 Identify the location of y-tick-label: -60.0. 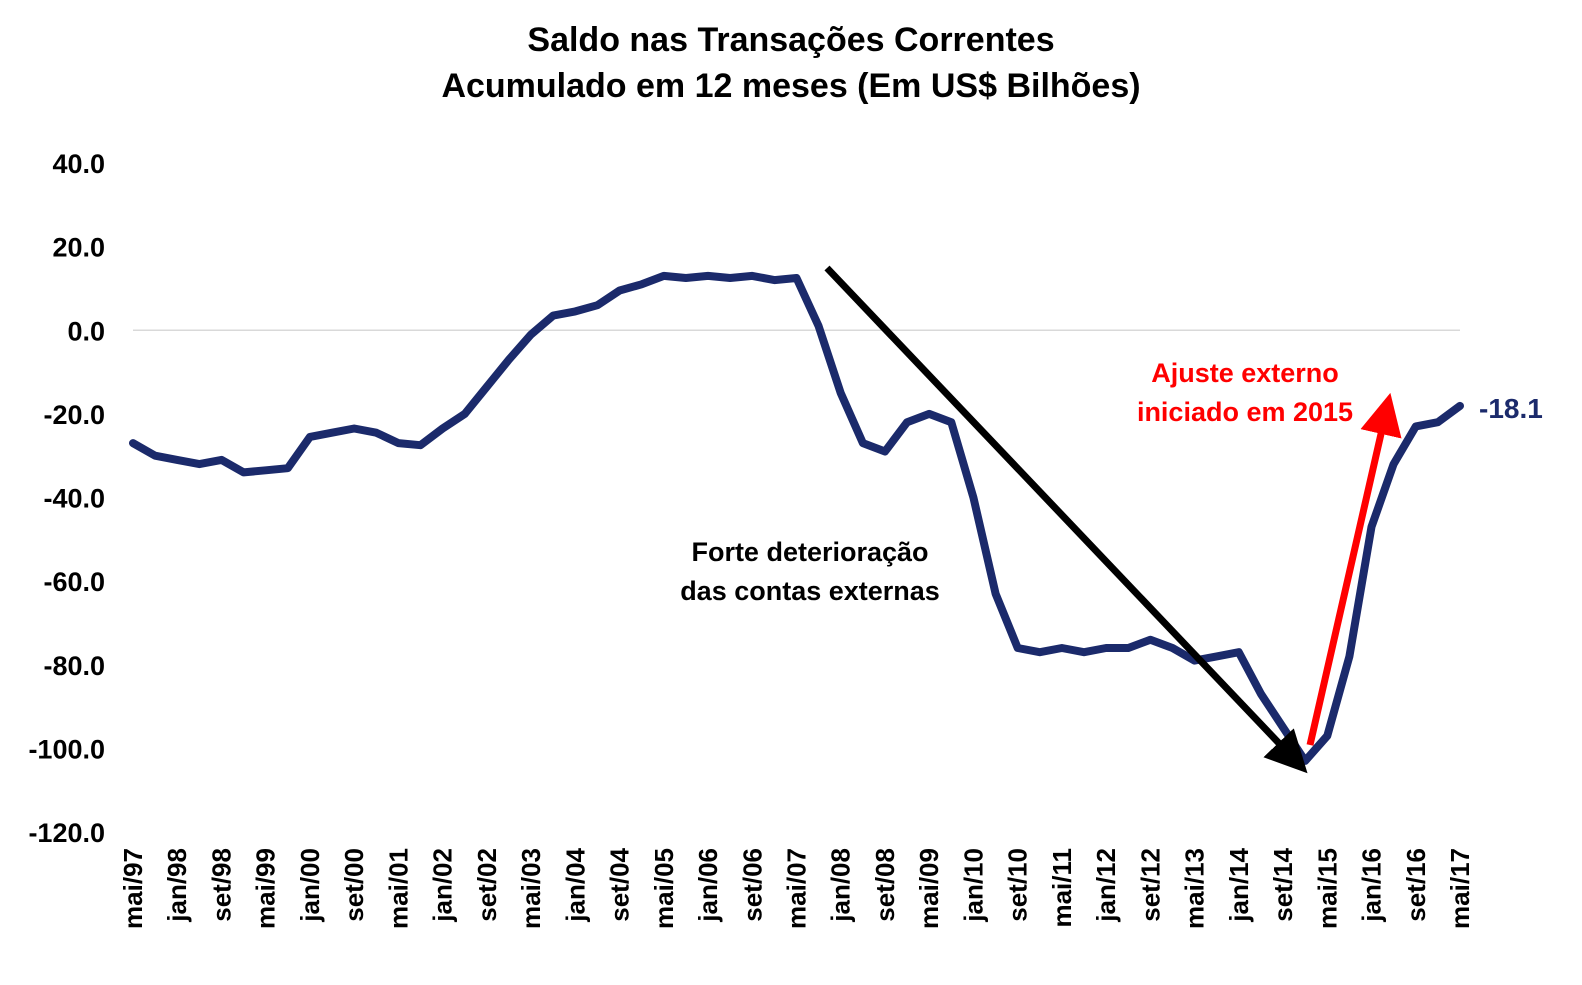
(74, 582).